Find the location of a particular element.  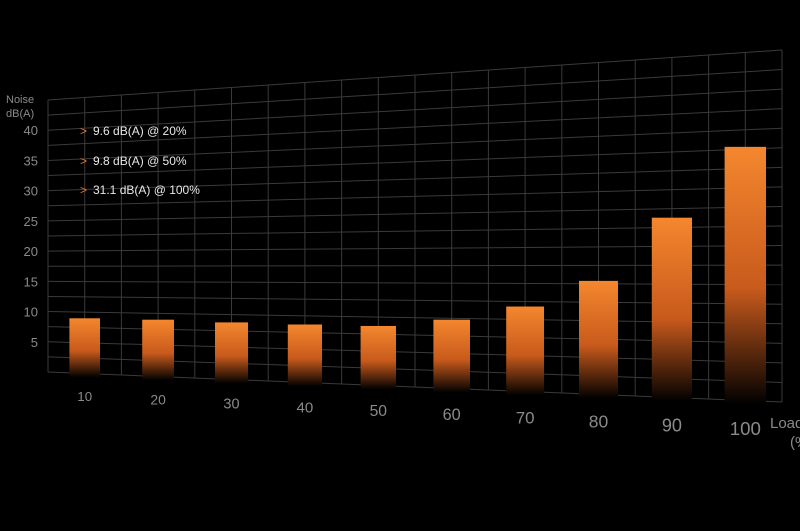

x-tick-label: 50 is located at coordinates (379, 411).